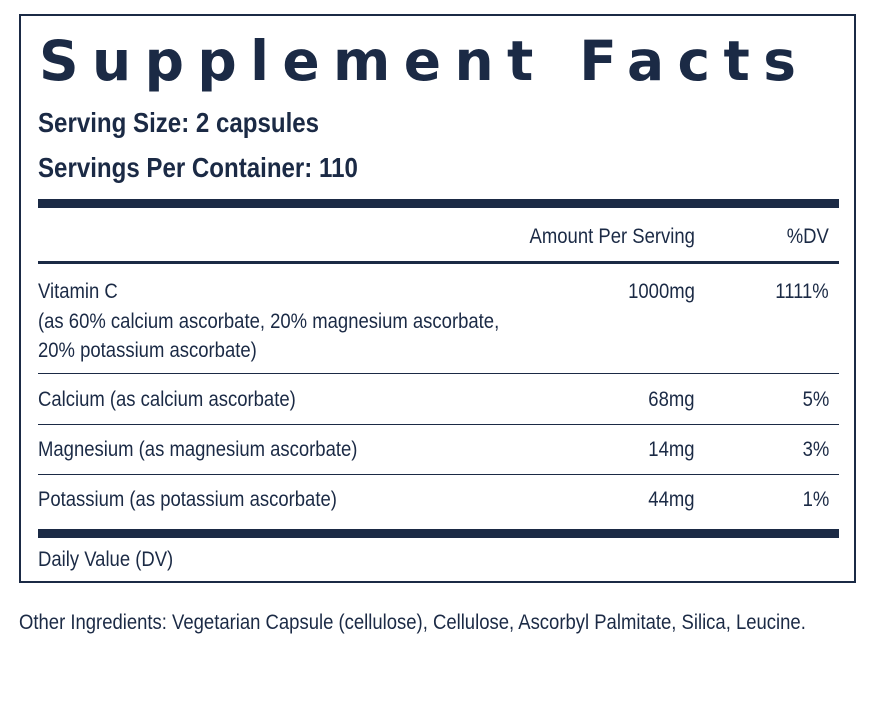  What do you see at coordinates (106, 559) in the screenshot?
I see `daily-value-footnote: Daily Value (DV)` at bounding box center [106, 559].